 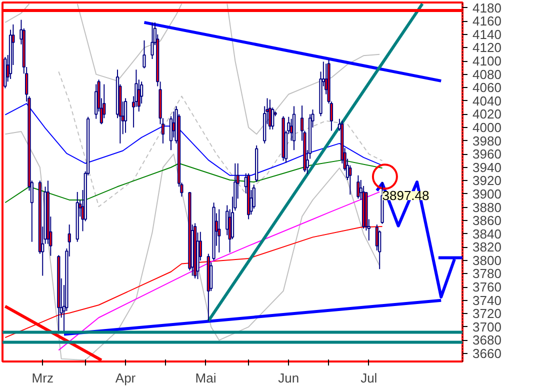 What do you see at coordinates (487, 21) in the screenshot?
I see `y-tick-label: 4160` at bounding box center [487, 21].